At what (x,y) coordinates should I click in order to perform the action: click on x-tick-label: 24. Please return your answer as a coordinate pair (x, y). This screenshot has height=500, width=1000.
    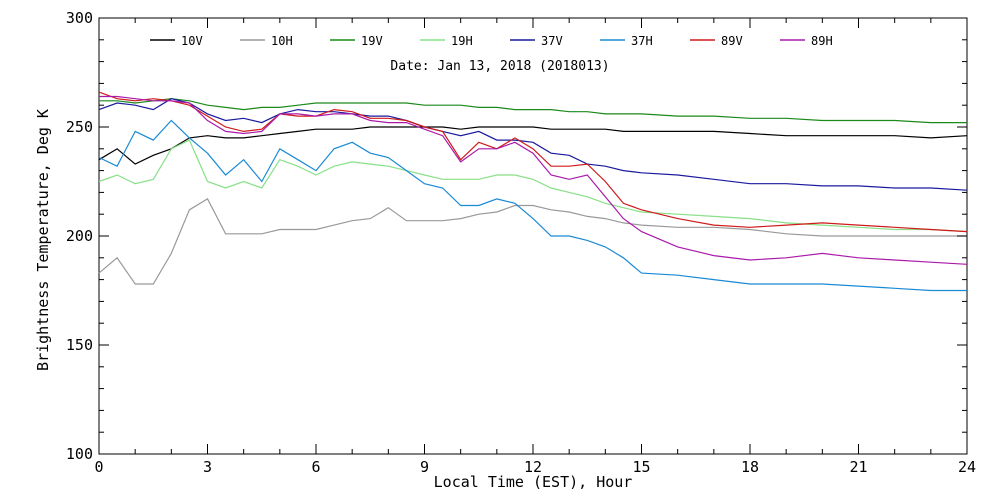
    Looking at the image, I should click on (967, 467).